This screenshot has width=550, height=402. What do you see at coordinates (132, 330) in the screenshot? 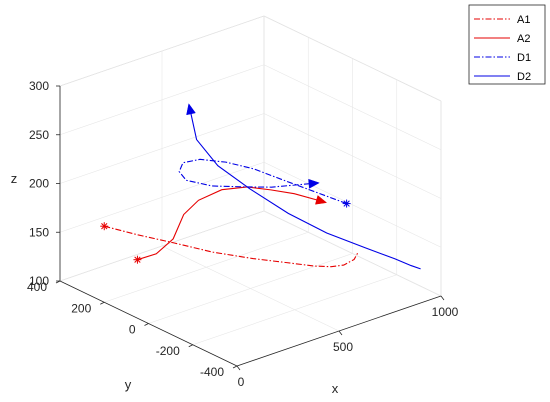
I see `y-tick-label: 0` at bounding box center [132, 330].